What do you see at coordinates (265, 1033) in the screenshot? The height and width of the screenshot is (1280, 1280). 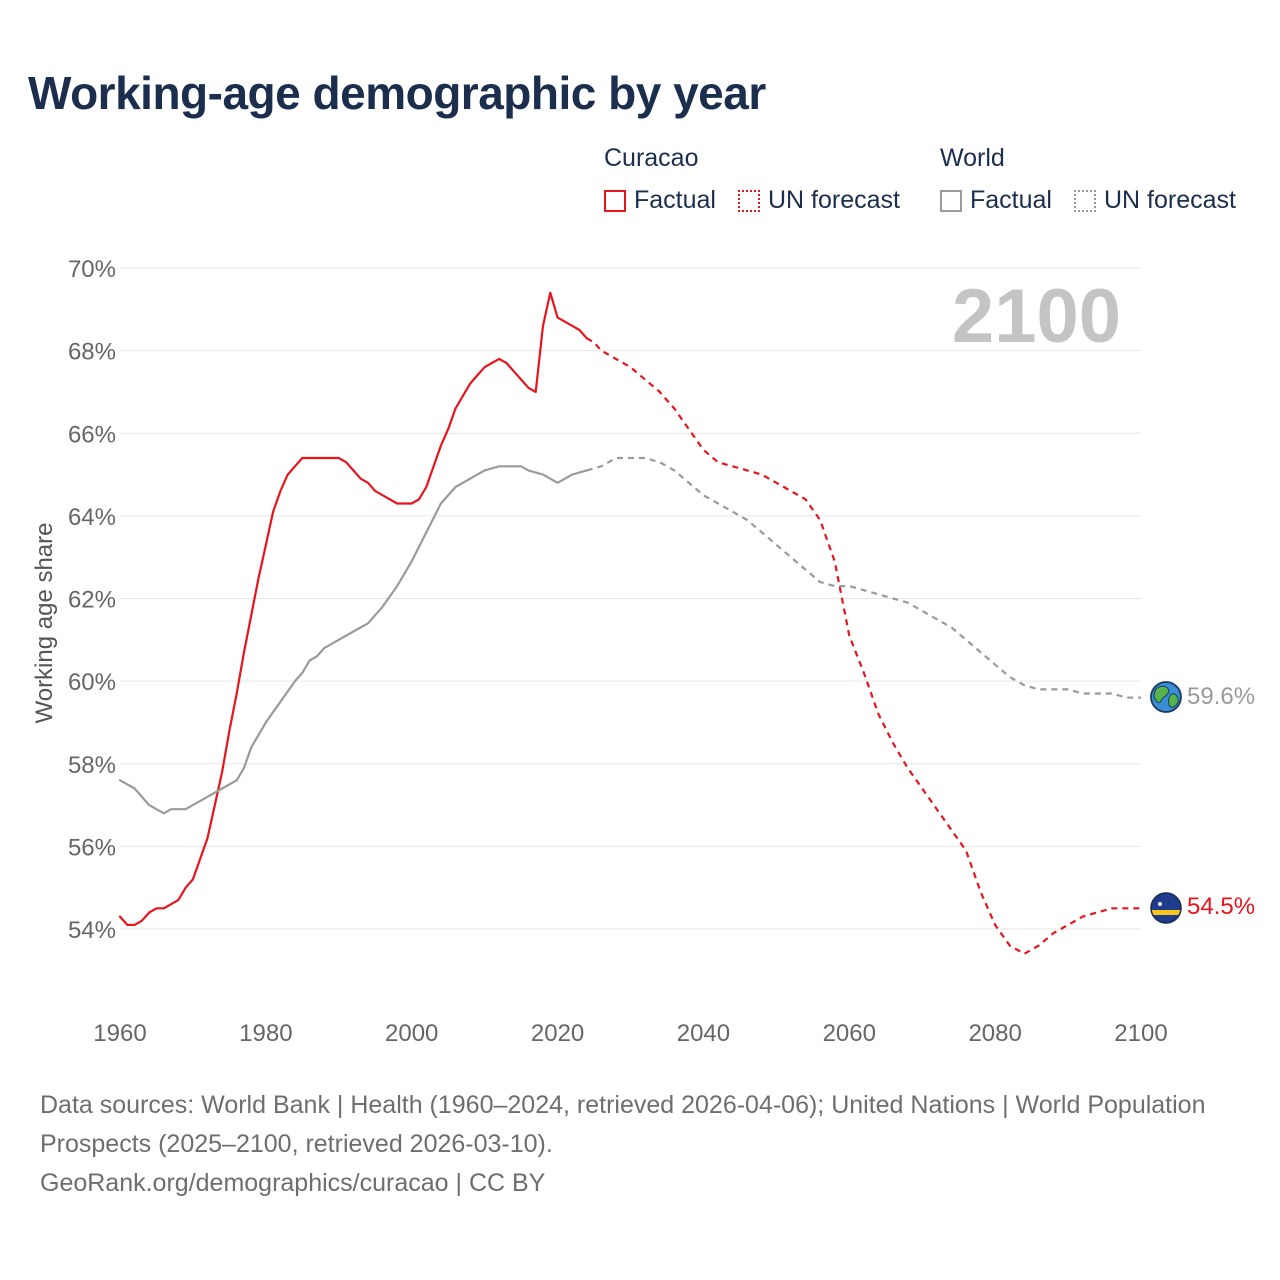 I see `x-tick-label: 1980` at bounding box center [265, 1033].